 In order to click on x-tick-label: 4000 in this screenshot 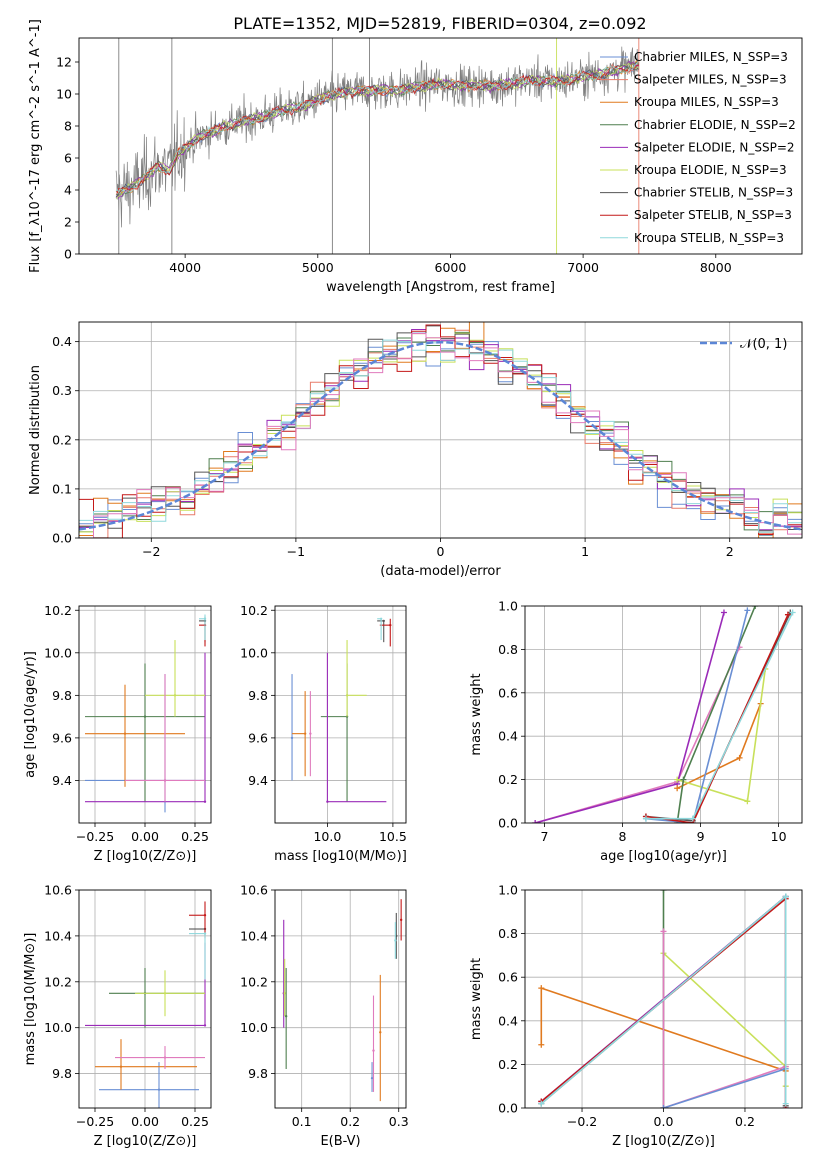, I will do `click(185, 267)`.